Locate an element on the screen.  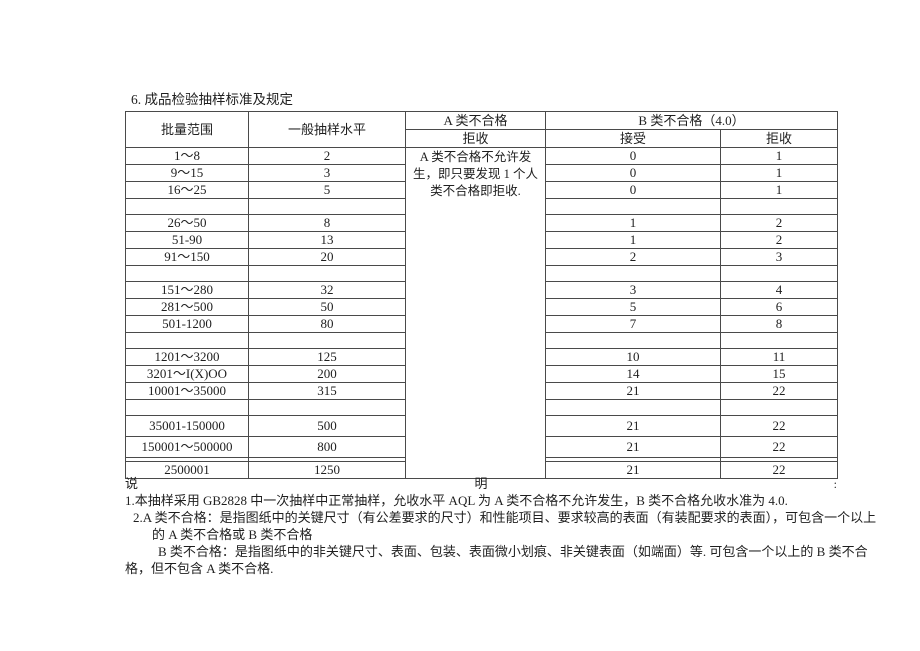
batch-range-cell: 151～280 is located at coordinates (187, 290).